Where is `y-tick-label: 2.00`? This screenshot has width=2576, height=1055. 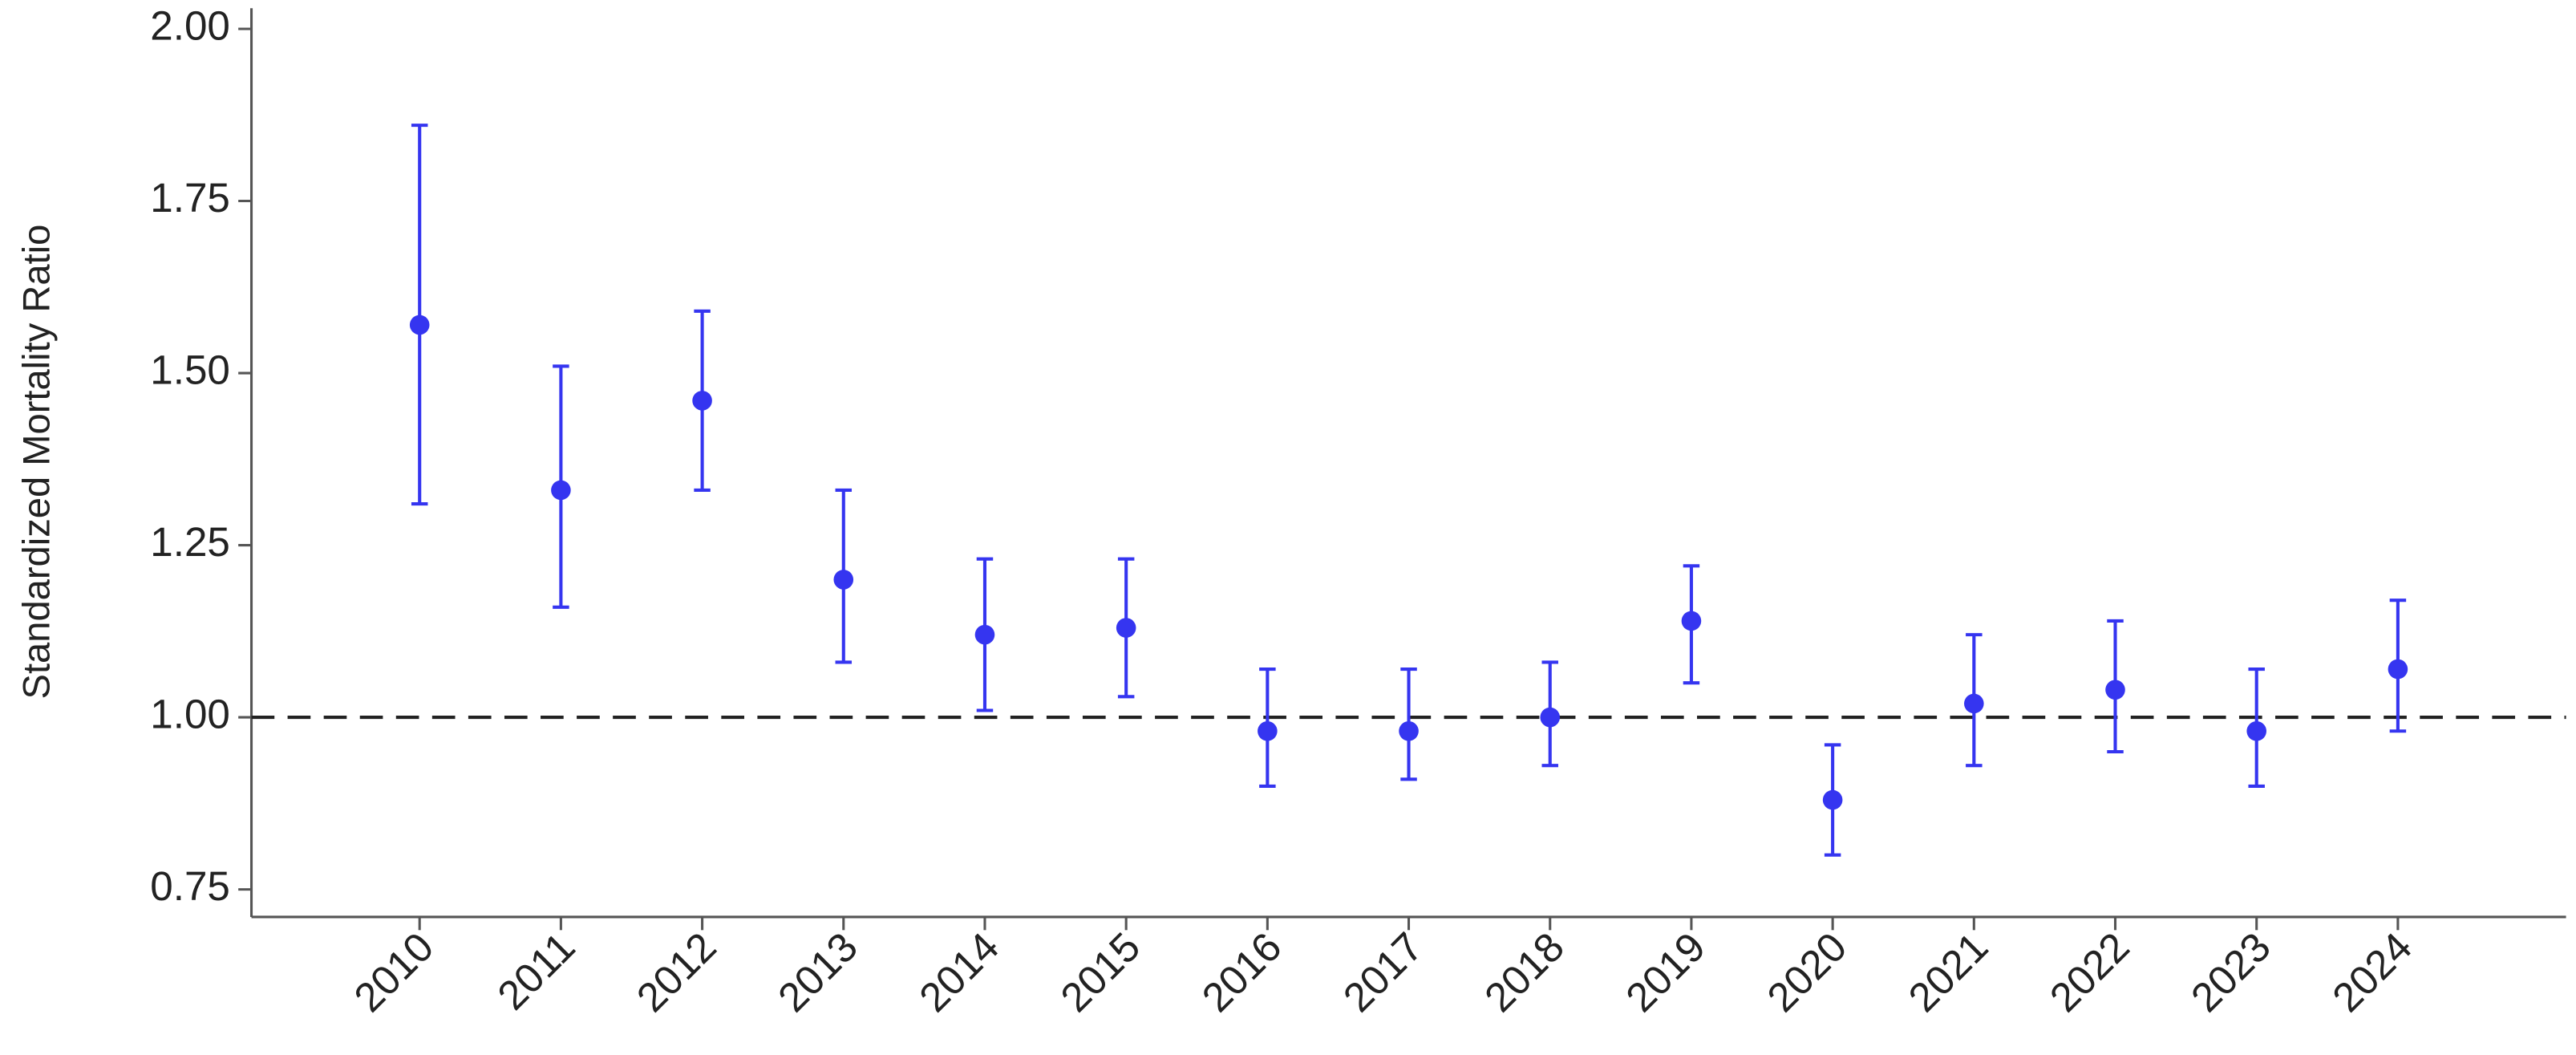
y-tick-label: 2.00 is located at coordinates (190, 26).